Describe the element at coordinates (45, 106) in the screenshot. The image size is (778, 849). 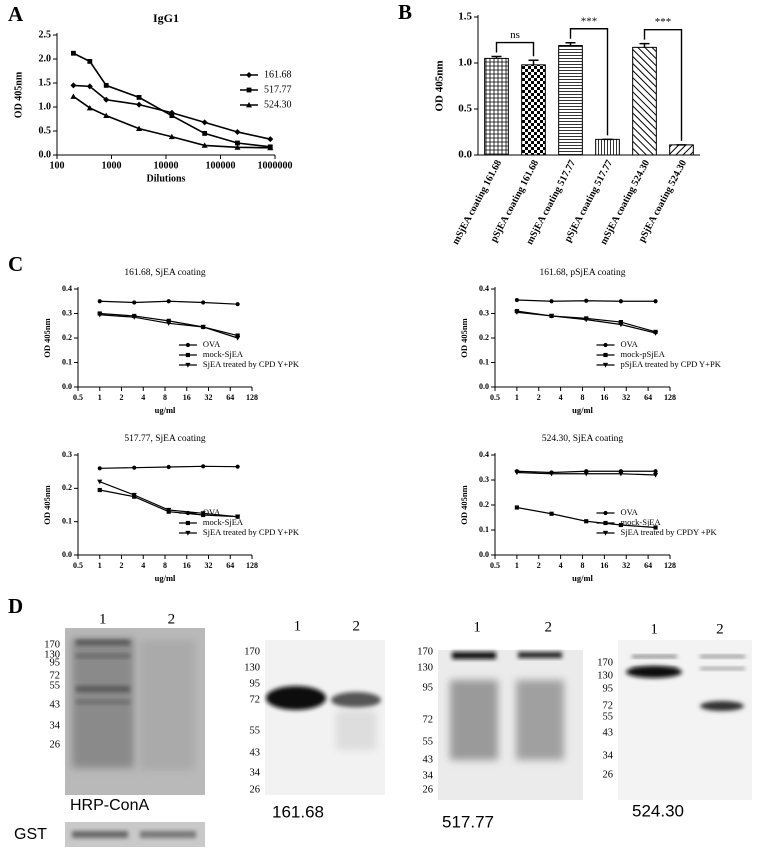
I see `y-tick-label: 1.0` at that location.